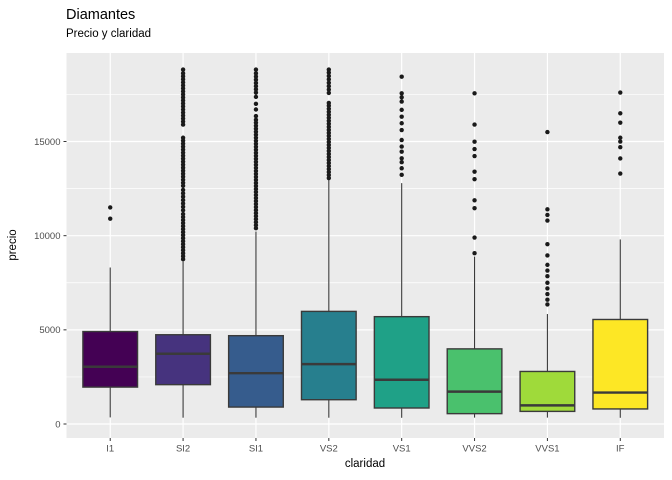 Image resolution: width=672 pixels, height=480 pixels. What do you see at coordinates (329, 449) in the screenshot?
I see `x-tick-label-VS2: VS2` at bounding box center [329, 449].